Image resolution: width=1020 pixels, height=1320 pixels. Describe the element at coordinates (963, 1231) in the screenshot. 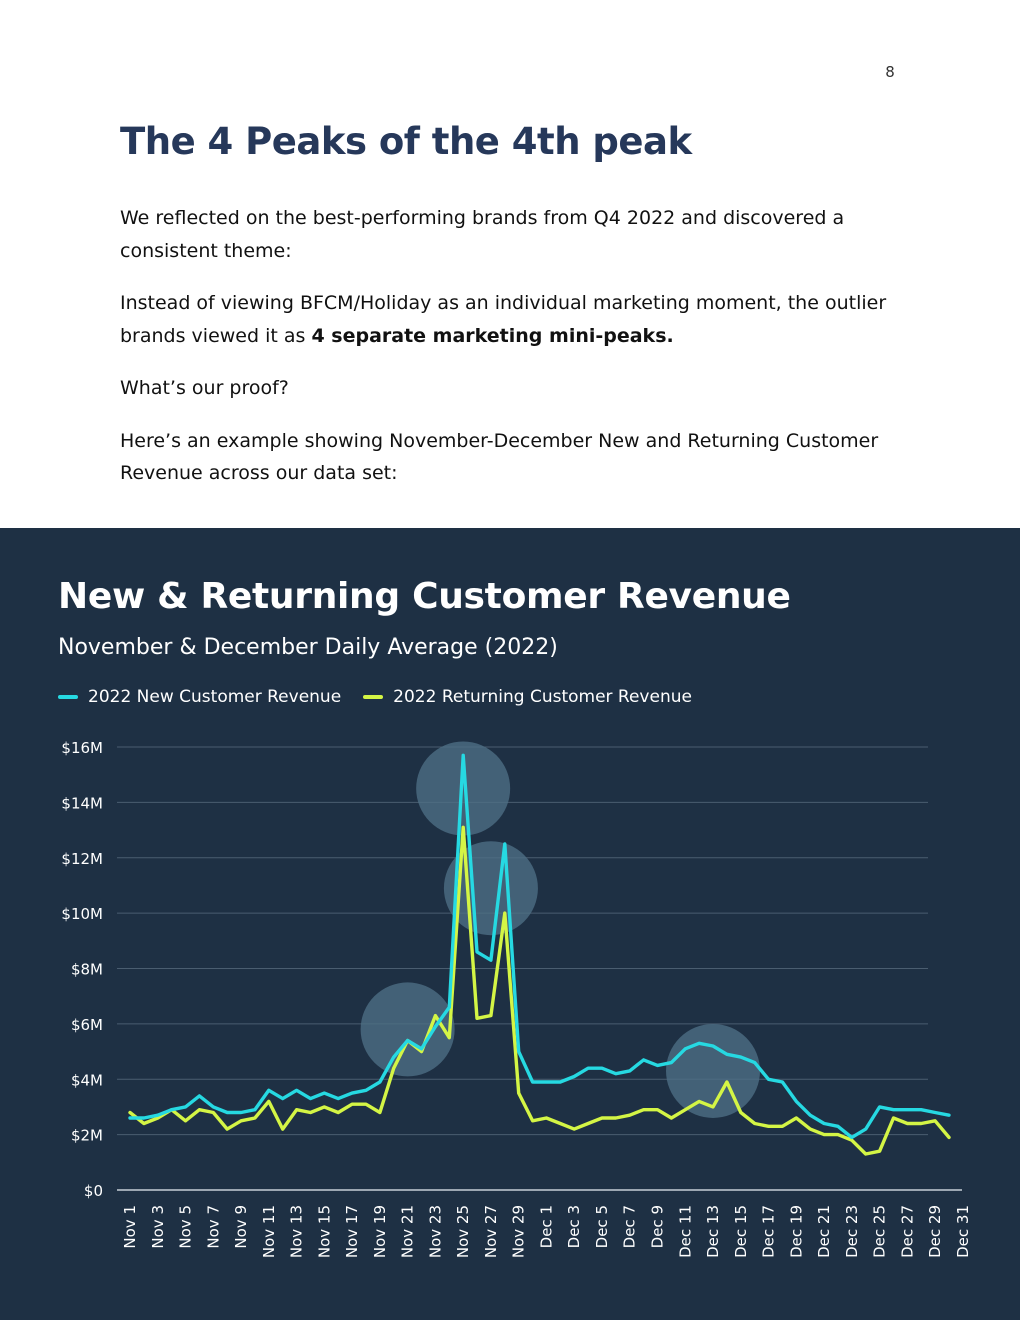

I see `x-tick-label: Dec 31` at that location.